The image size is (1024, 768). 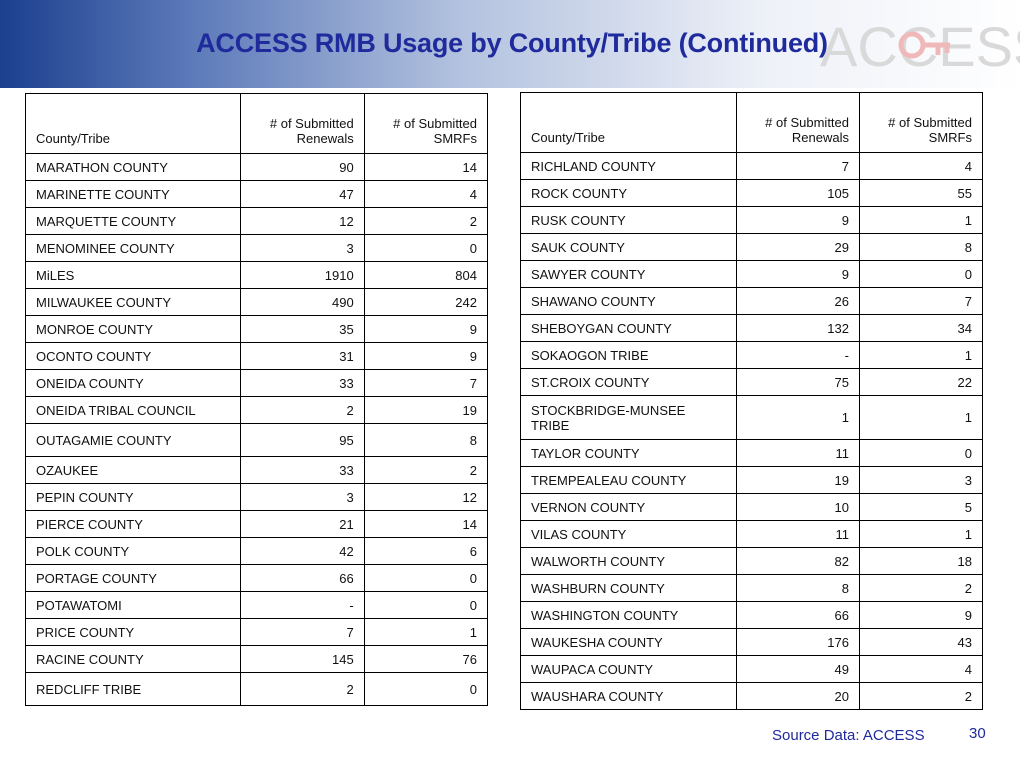 What do you see at coordinates (133, 167) in the screenshot?
I see `county-name-cell: MARATHON COUNTY` at bounding box center [133, 167].